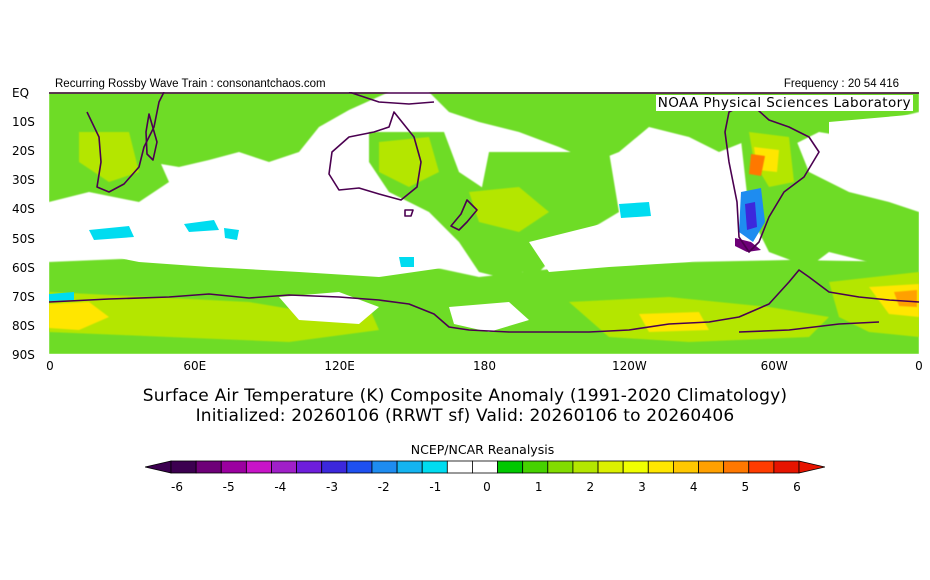 The height and width of the screenshot is (580, 930). I want to click on organization-label: NOAA Physical Sciences Laboratory, so click(784, 103).